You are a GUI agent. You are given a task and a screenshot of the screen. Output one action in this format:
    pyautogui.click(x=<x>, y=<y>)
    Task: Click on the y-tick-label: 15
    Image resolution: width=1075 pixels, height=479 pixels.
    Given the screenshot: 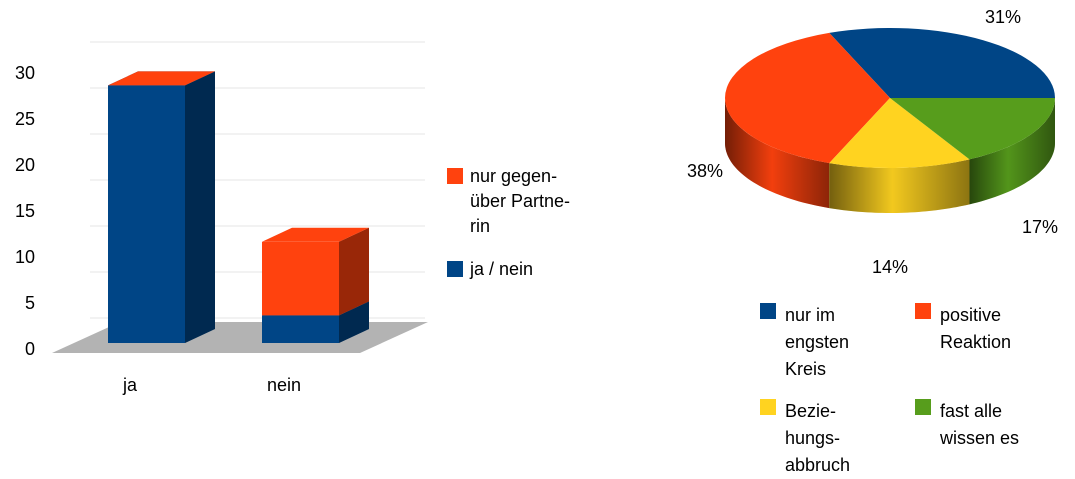 What is the action you would take?
    pyautogui.click(x=25, y=211)
    